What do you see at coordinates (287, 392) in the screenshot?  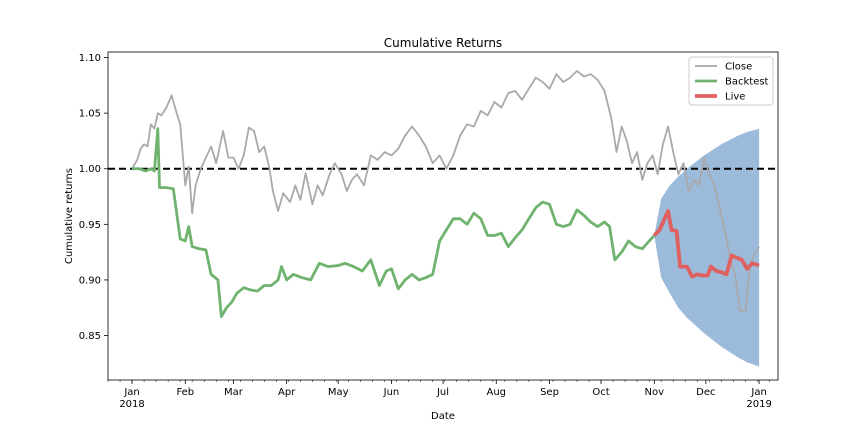 I see `x-tick-label: Apr` at bounding box center [287, 392].